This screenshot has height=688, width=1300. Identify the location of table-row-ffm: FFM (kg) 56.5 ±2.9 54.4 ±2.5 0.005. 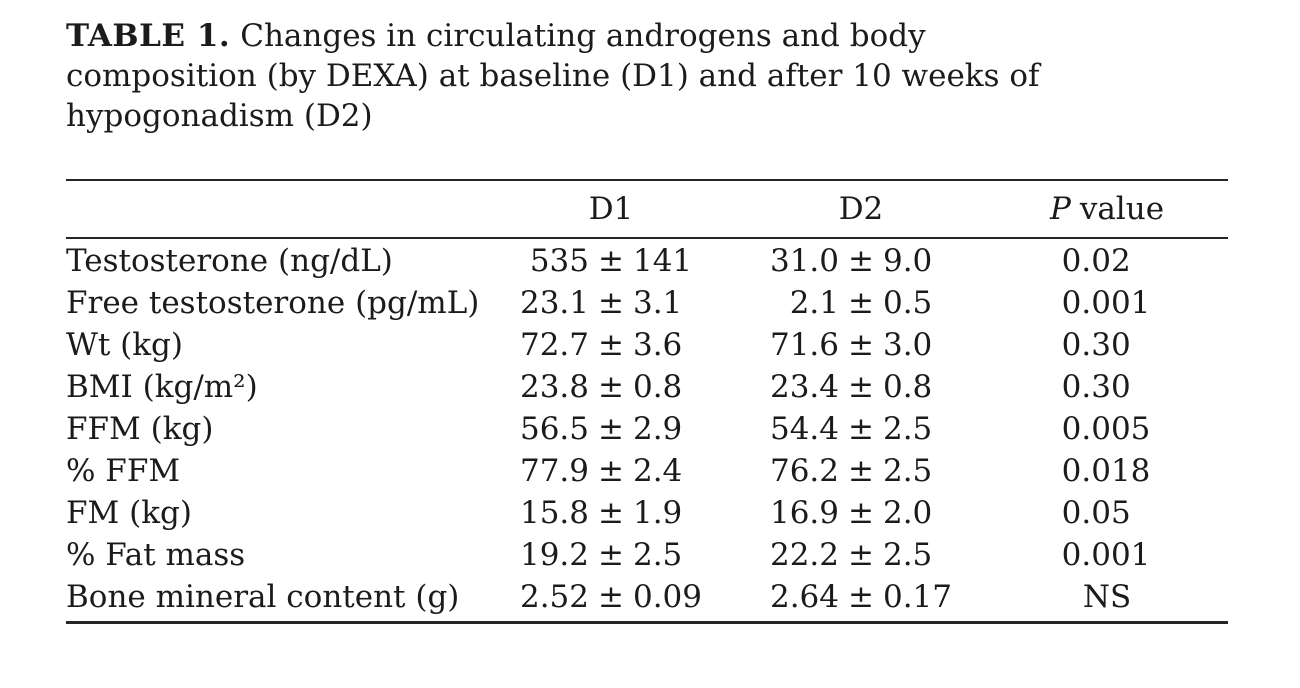
(647, 429).